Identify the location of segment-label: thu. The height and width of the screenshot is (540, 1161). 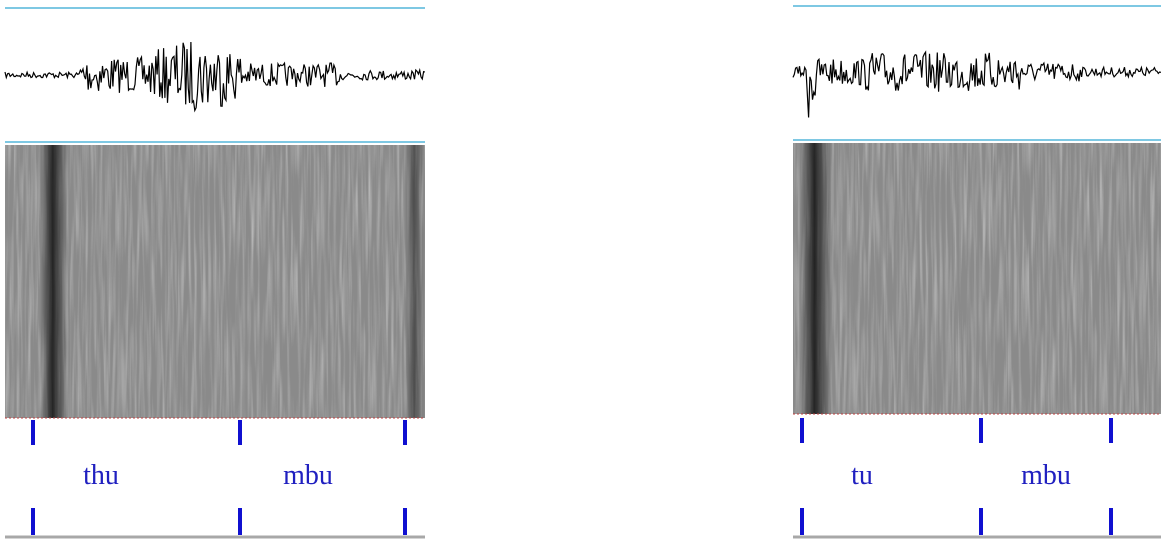
(101, 475).